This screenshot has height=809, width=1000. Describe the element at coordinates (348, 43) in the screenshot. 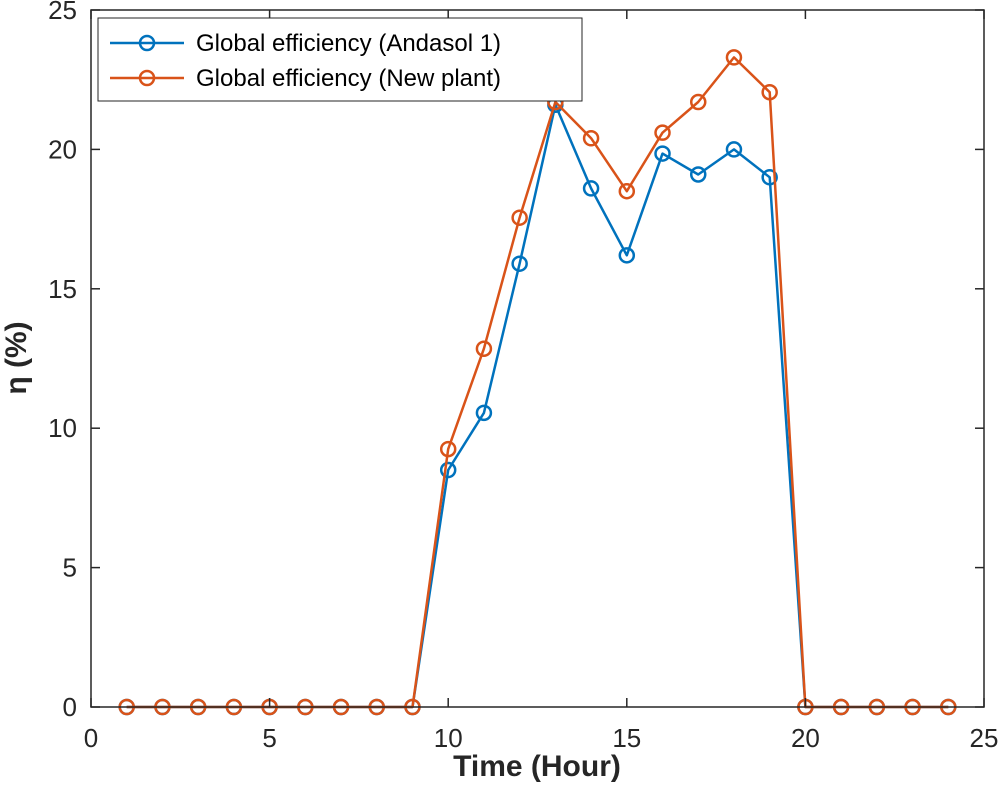

I see `legend-label-andasol: Global efficiency (Andasol 1)` at that location.